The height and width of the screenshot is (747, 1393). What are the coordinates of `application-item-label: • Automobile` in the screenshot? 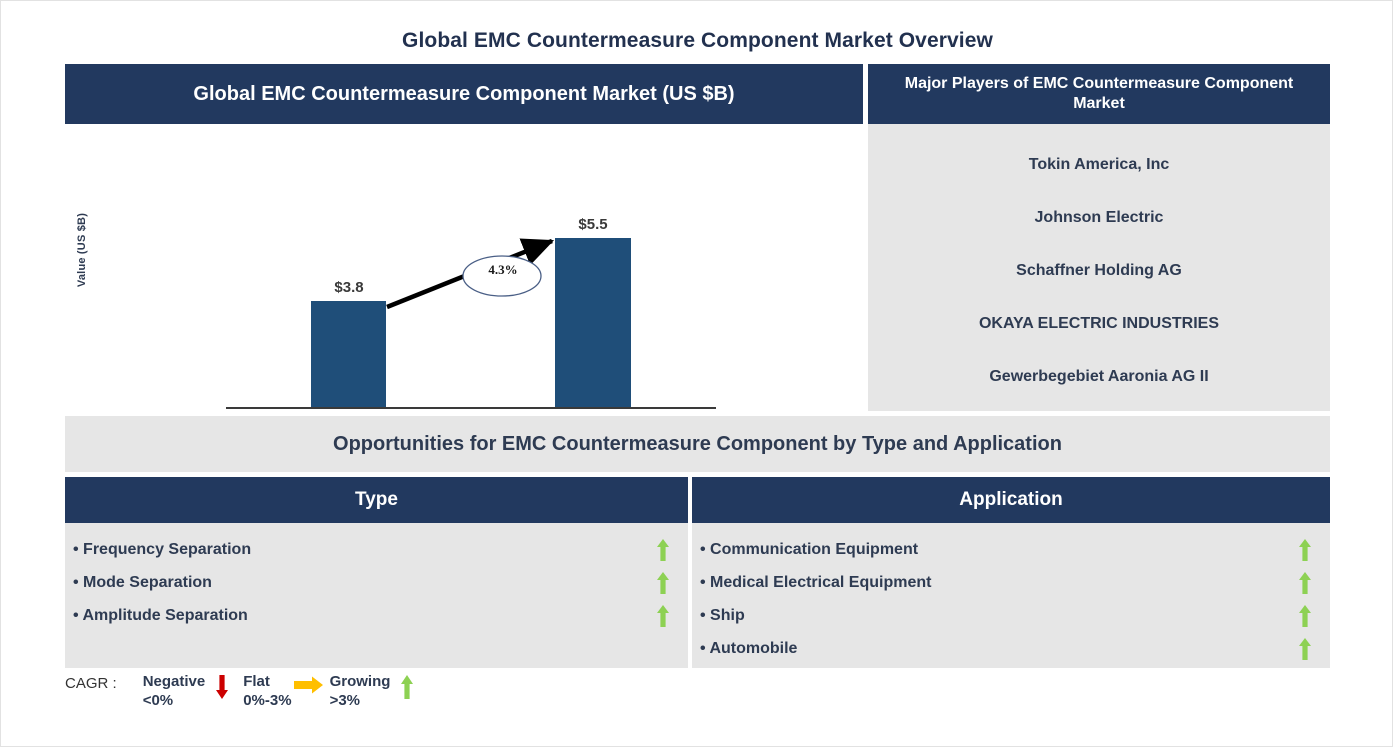 It's located at (749, 648).